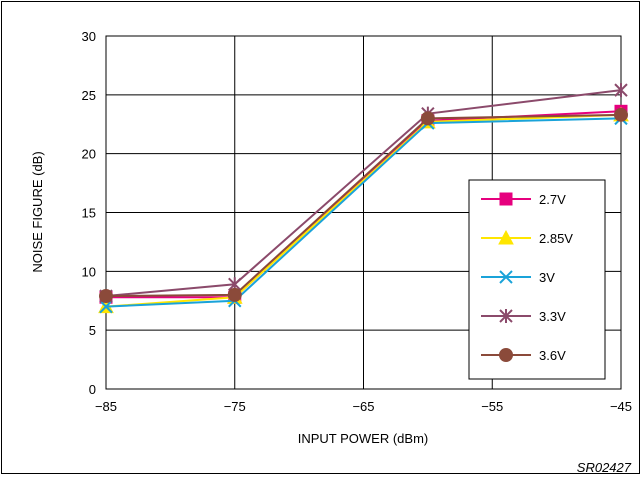  Describe the element at coordinates (89, 271) in the screenshot. I see `y-tick-label: 10` at that location.